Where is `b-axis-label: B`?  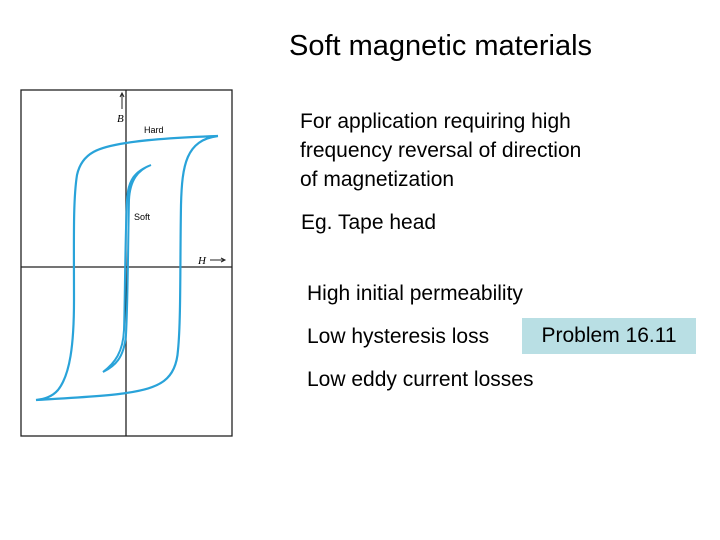
b-axis-label: B is located at coordinates (120, 119).